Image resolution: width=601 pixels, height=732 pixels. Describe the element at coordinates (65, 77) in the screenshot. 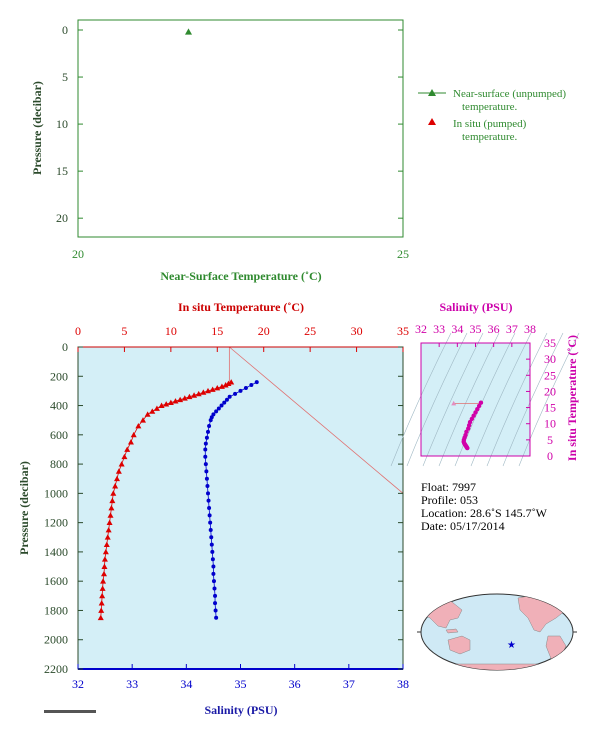

I see `near-surface-y-tick-label: 5` at that location.